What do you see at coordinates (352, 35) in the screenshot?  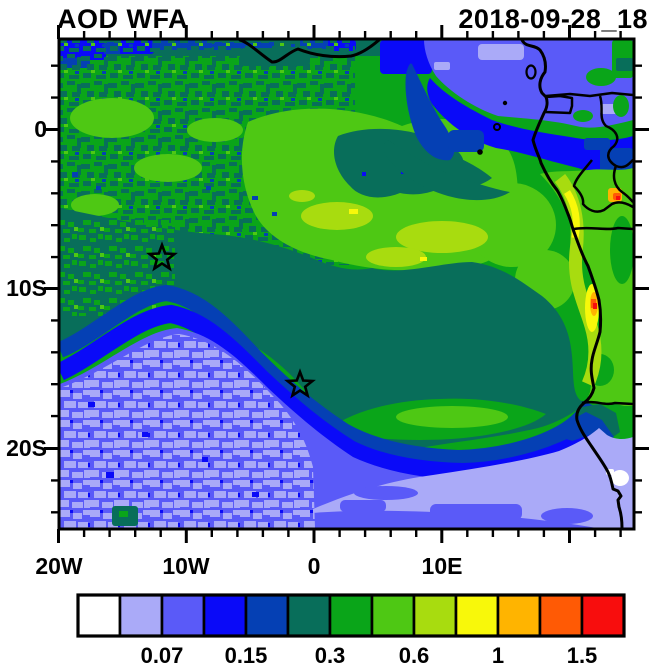 I see `ticks-top-minor` at bounding box center [352, 35].